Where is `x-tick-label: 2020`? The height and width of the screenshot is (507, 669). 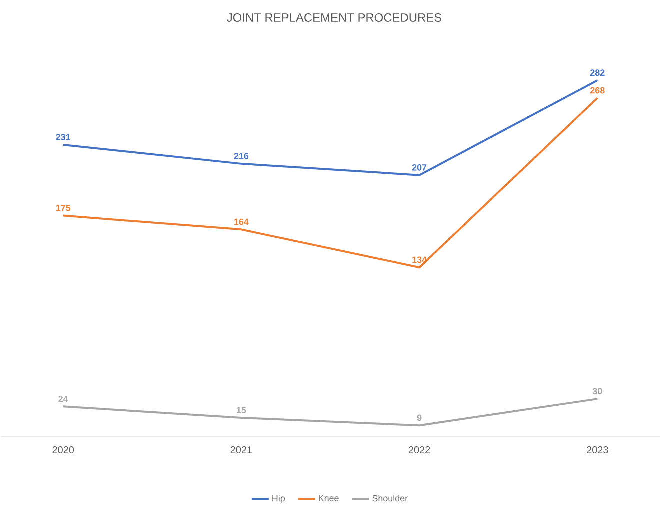 x-tick-label: 2020 is located at coordinates (63, 450).